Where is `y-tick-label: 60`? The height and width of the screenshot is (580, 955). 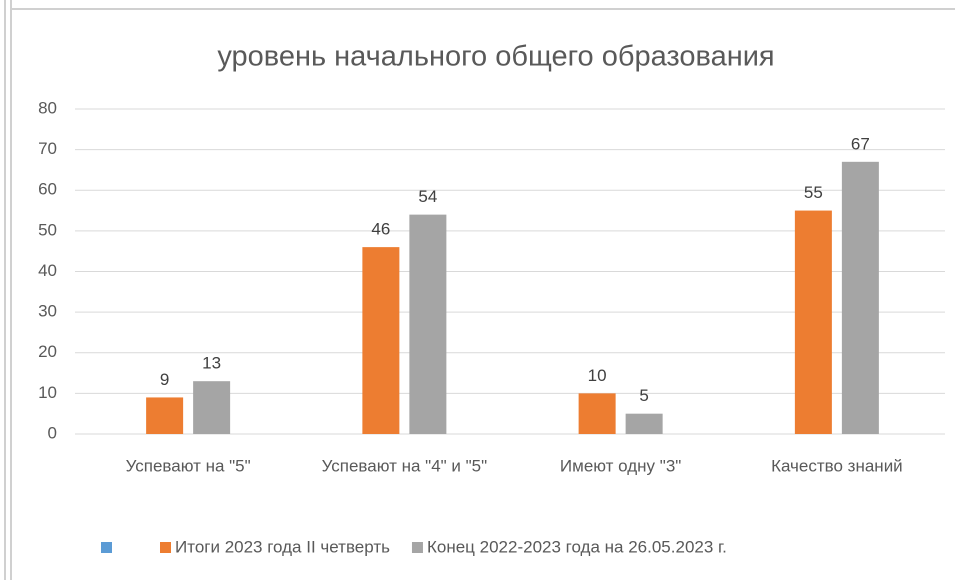 y-tick-label: 60 is located at coordinates (47, 189).